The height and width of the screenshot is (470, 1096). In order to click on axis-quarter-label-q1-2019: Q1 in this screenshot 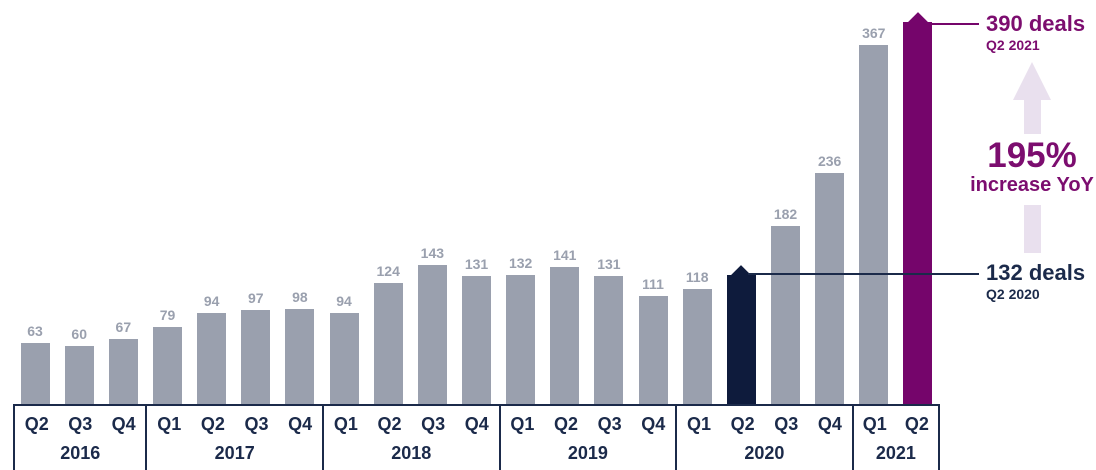, I will do `click(522, 423)`.